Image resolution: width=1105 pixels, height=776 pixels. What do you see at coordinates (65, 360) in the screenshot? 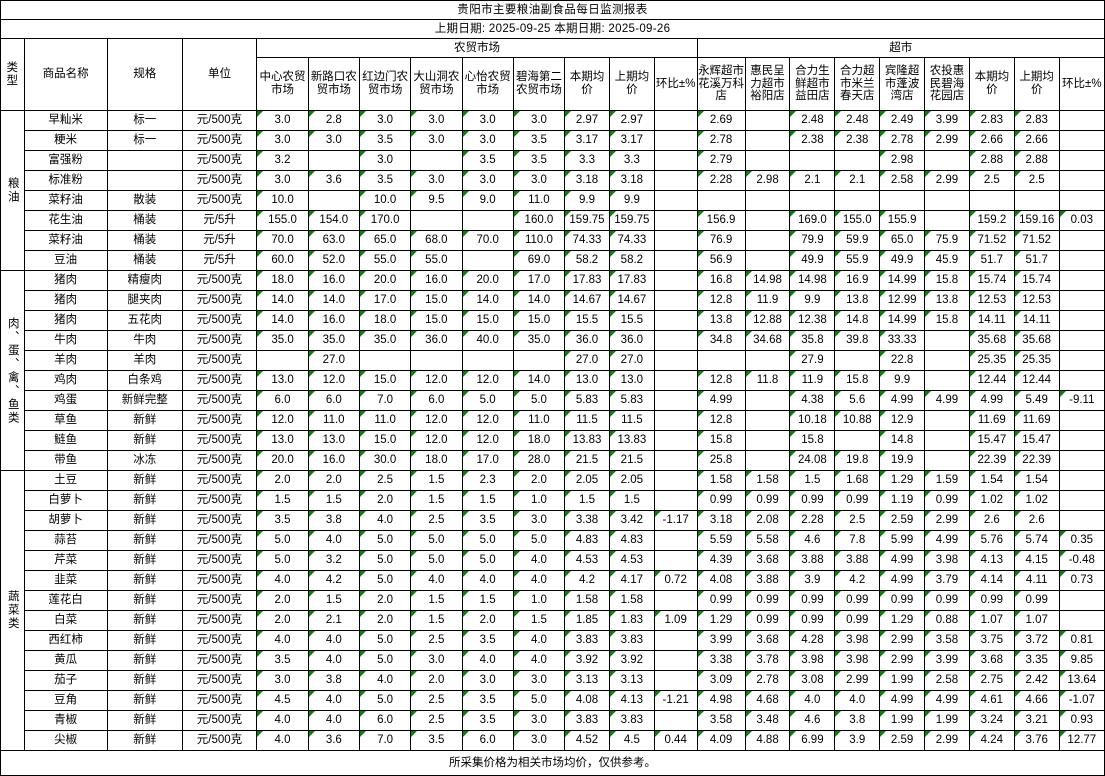
I see `product-name-cell: 羊肉` at bounding box center [65, 360].